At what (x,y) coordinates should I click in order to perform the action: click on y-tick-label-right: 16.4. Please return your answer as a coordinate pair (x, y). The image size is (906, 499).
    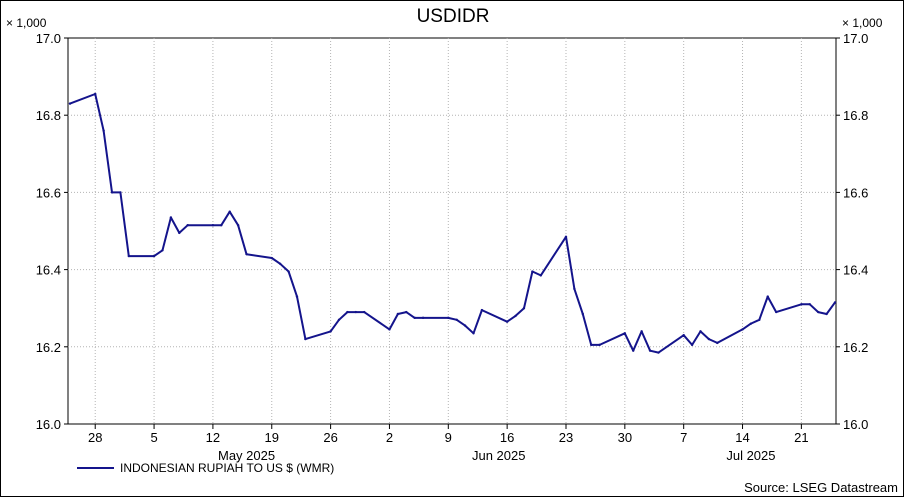
    Looking at the image, I should click on (855, 270).